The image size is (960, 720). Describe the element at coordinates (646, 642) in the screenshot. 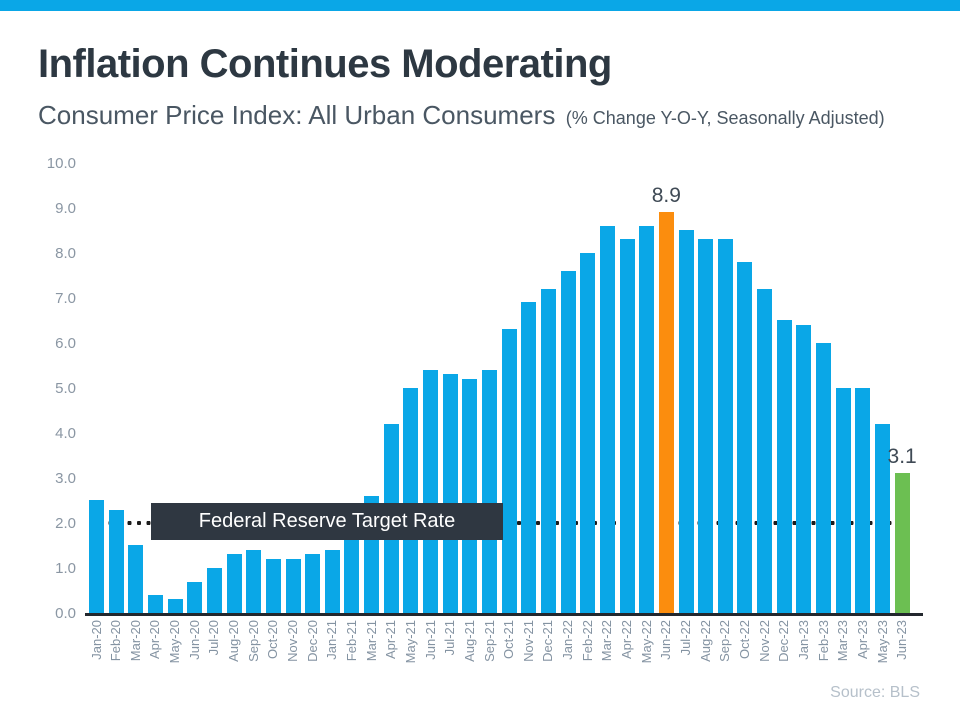

I see `x-tick-label: May-22` at that location.